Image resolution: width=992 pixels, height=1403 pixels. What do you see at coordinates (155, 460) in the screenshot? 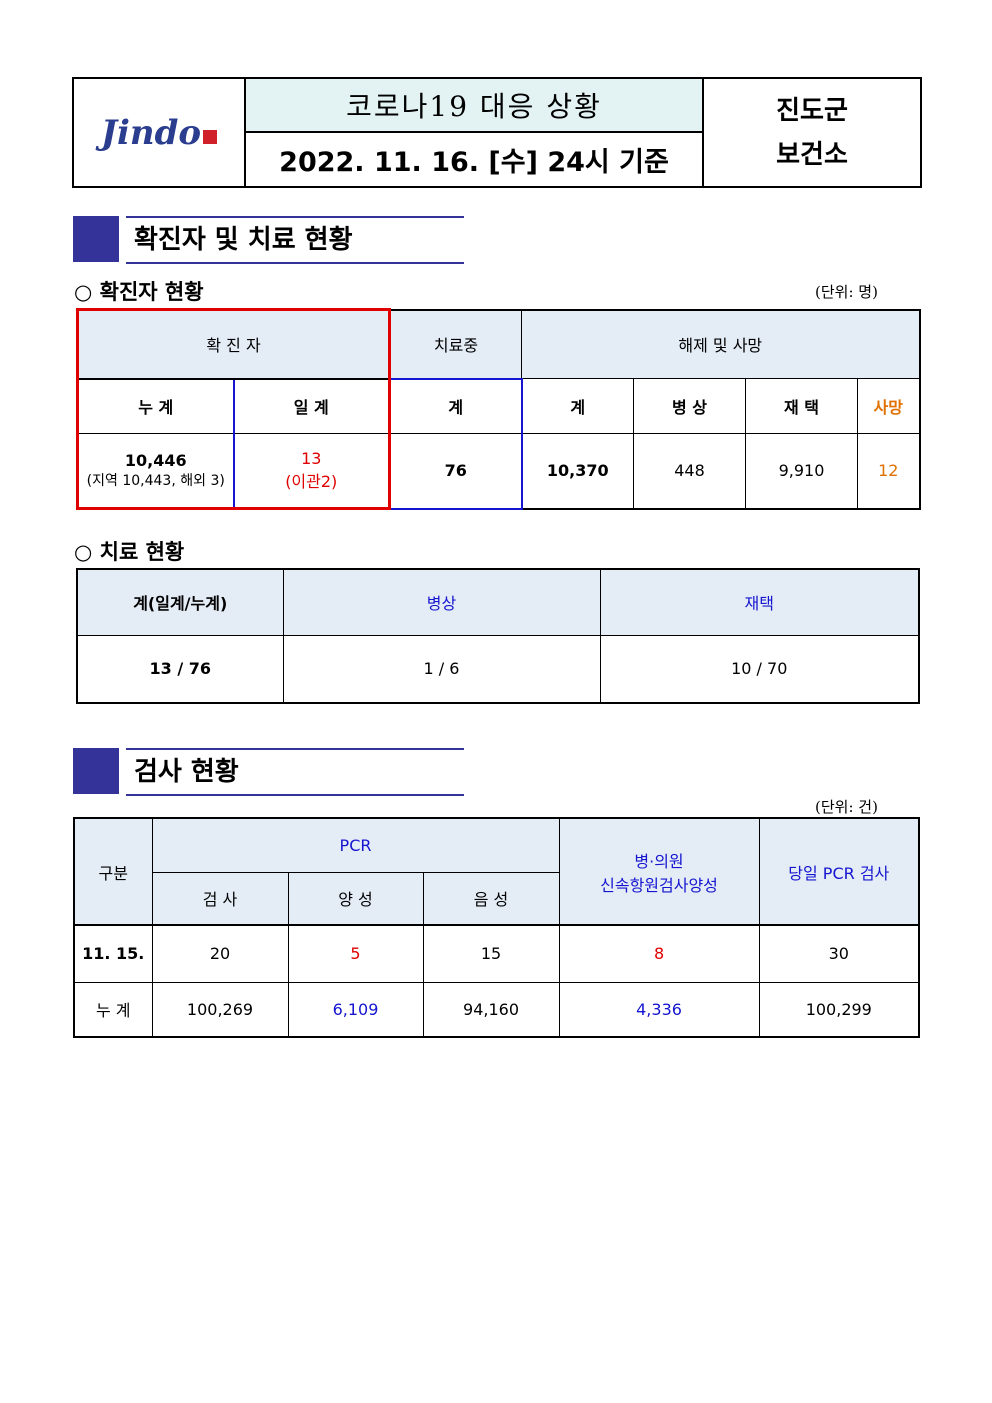
I see `cumulative-value: 10,446` at bounding box center [155, 460].